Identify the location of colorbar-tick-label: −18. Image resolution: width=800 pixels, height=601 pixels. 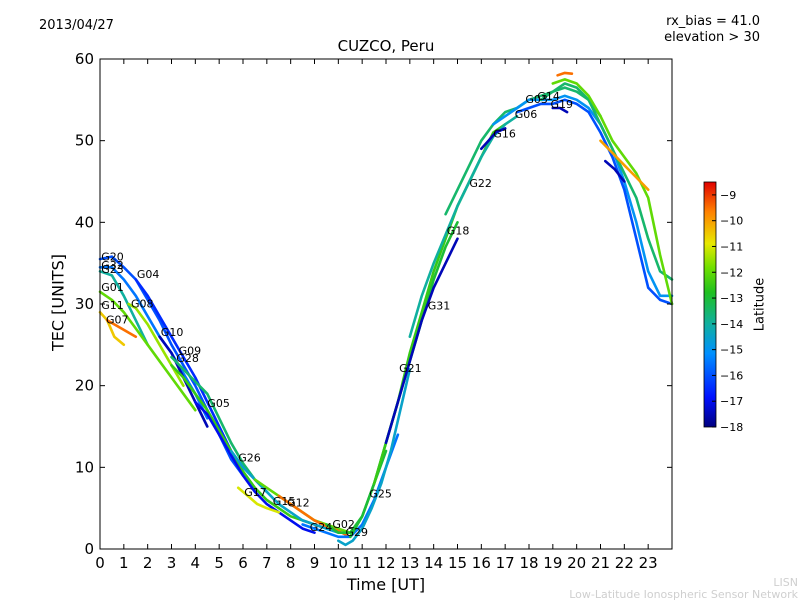
(731, 427).